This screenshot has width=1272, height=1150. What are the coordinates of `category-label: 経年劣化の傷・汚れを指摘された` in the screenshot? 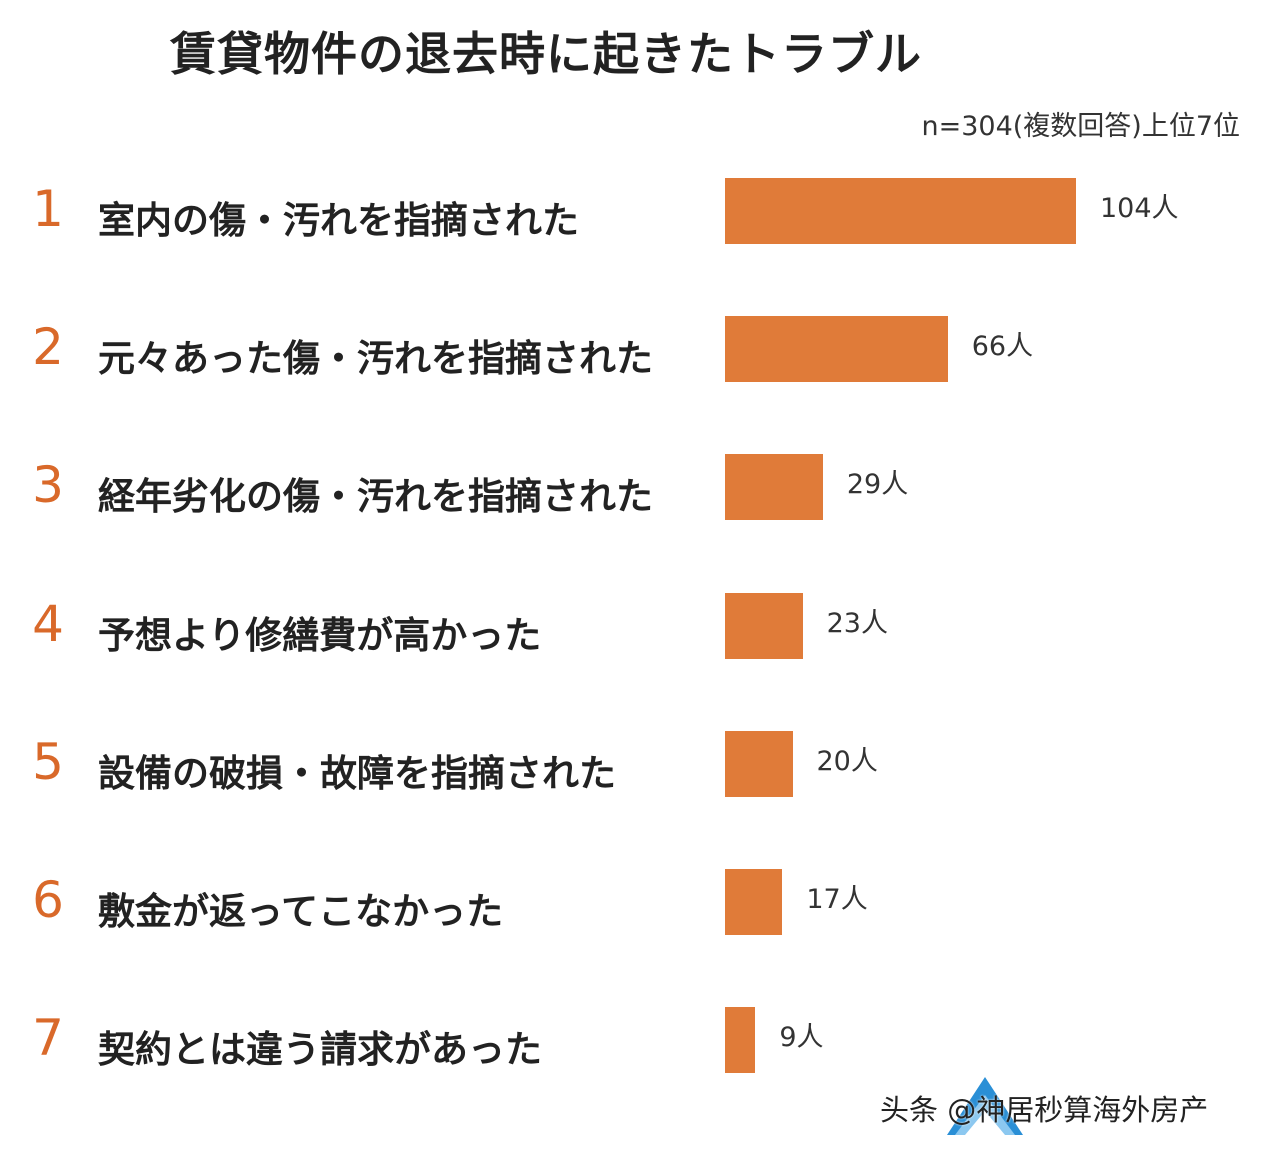 It's located at (375, 496).